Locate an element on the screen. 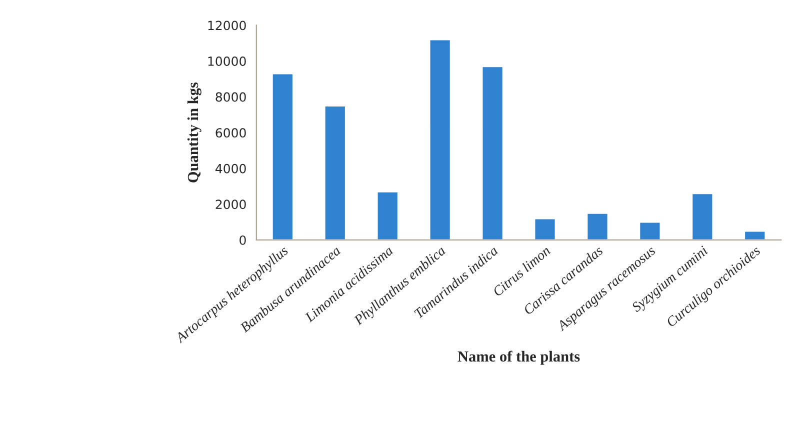 This screenshot has height=421, width=789. x-axis-title: Name of the plants is located at coordinates (519, 357).